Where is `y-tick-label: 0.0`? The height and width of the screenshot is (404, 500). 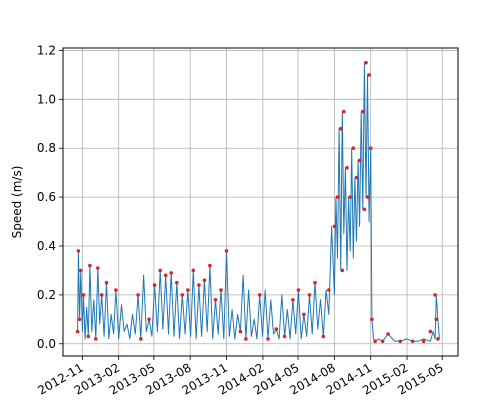 y-tick-label: 0.0 is located at coordinates (46, 344).